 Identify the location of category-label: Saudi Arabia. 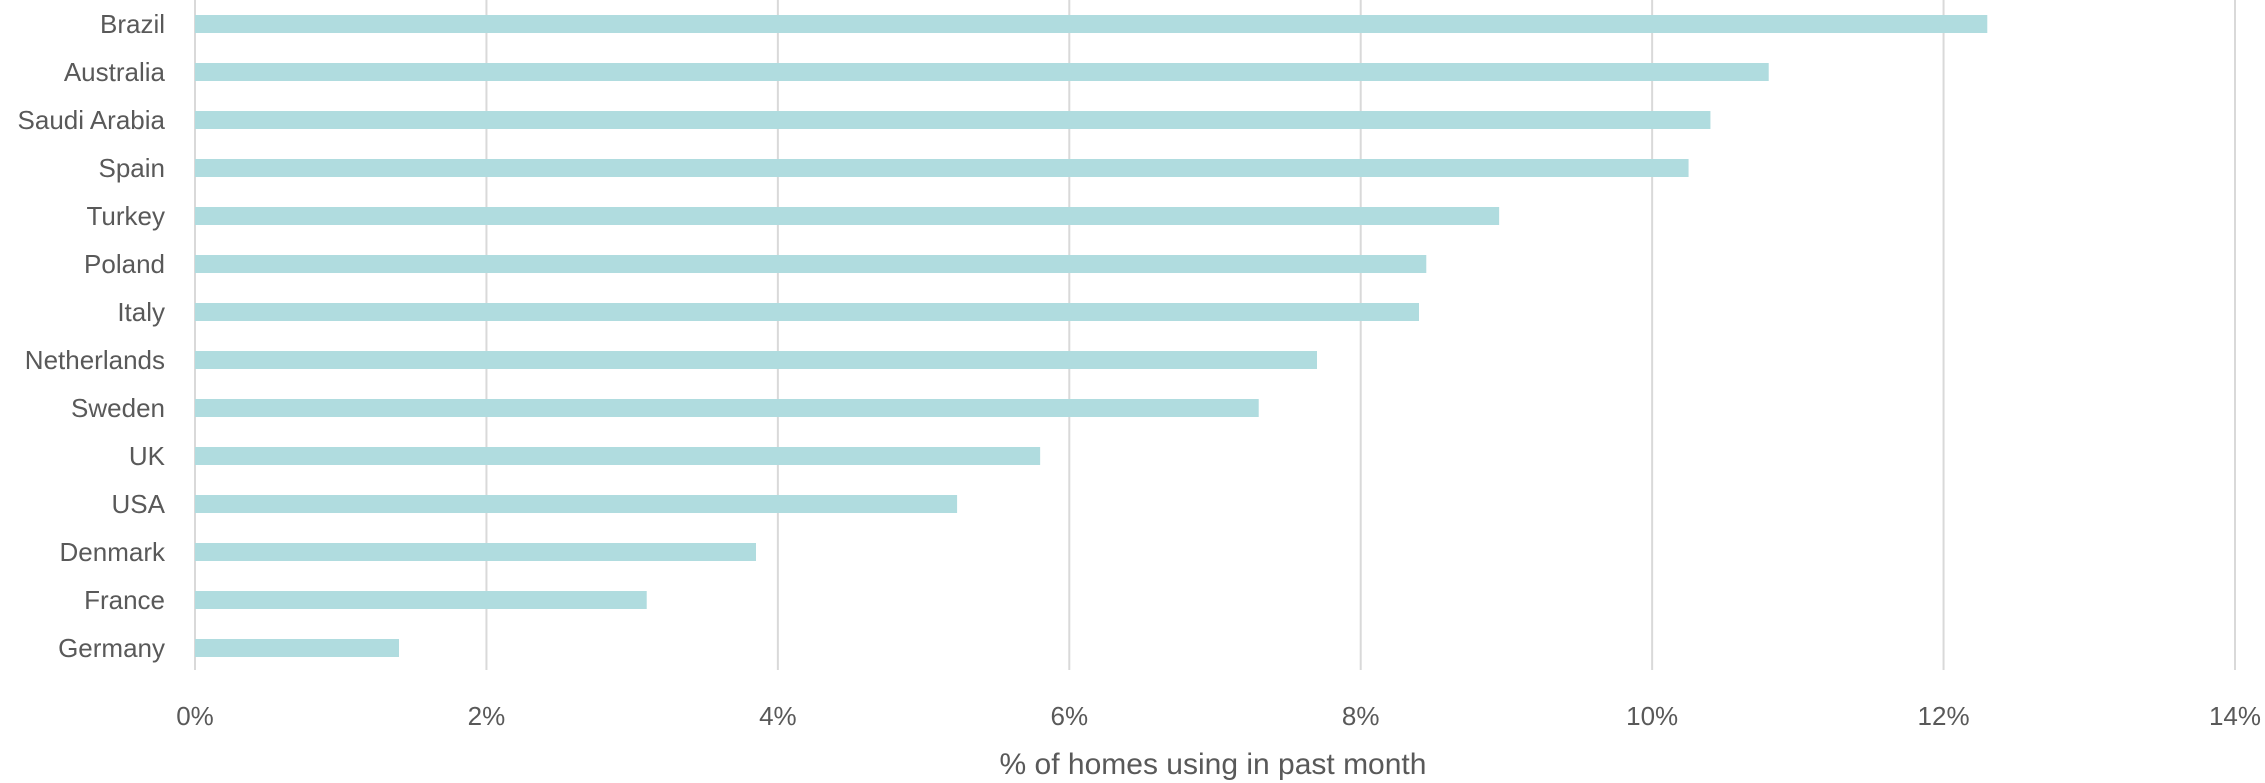
(92, 120).